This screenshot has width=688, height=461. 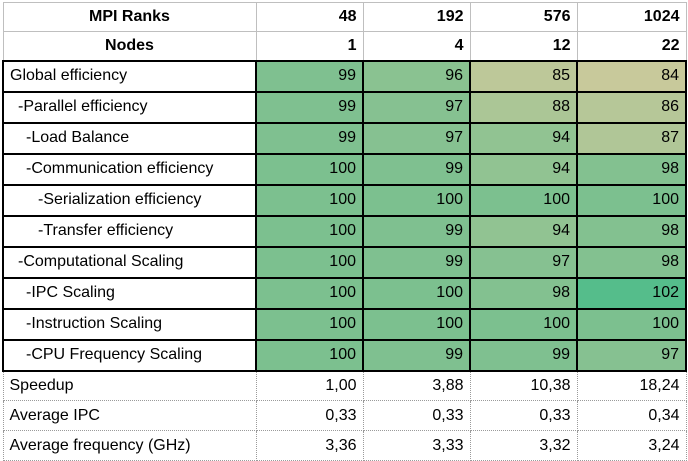 I want to click on summary-label: Average frequency (GHz), so click(x=129, y=445).